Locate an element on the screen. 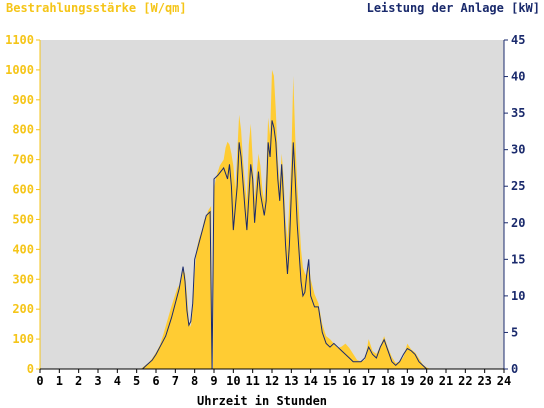  left-tick-label: 300 is located at coordinates (23, 279).